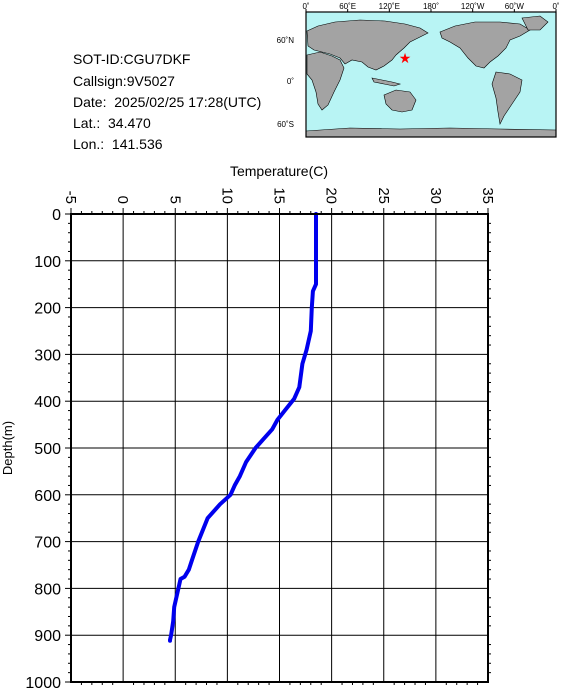 The height and width of the screenshot is (690, 564). Describe the element at coordinates (535, 23) in the screenshot. I see `greenland-landmass` at that location.